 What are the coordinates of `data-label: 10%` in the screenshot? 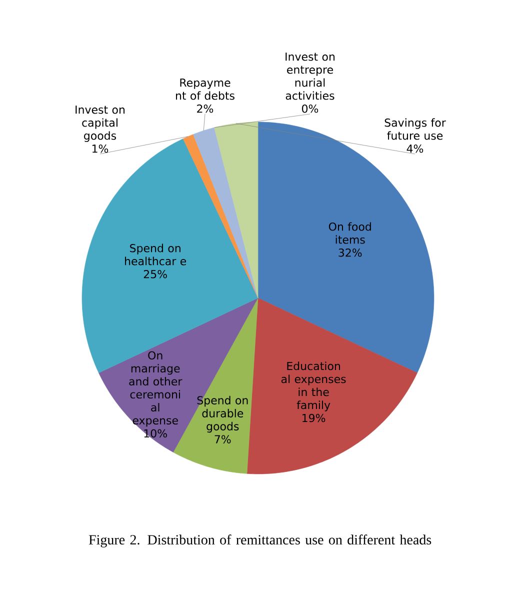 It's located at (155, 433).